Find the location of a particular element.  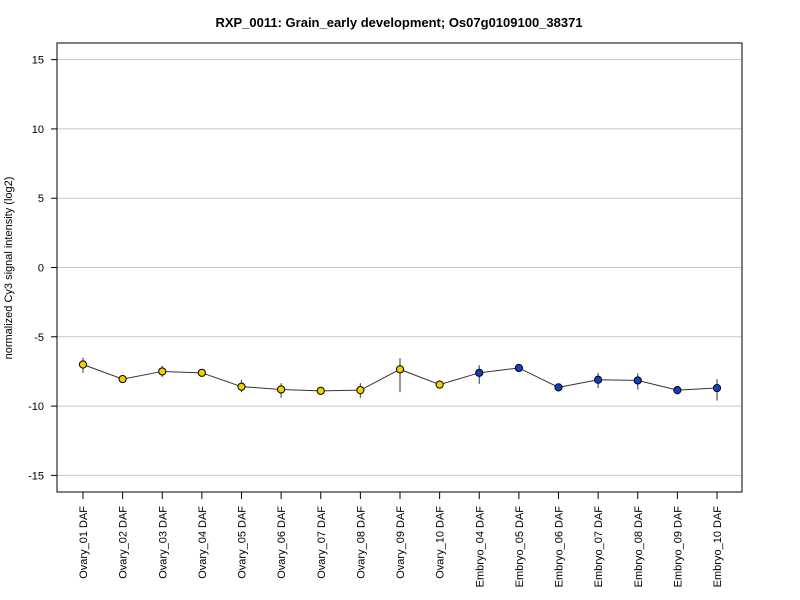

x-tick-label: Ovary_04 DAF is located at coordinates (203, 542).